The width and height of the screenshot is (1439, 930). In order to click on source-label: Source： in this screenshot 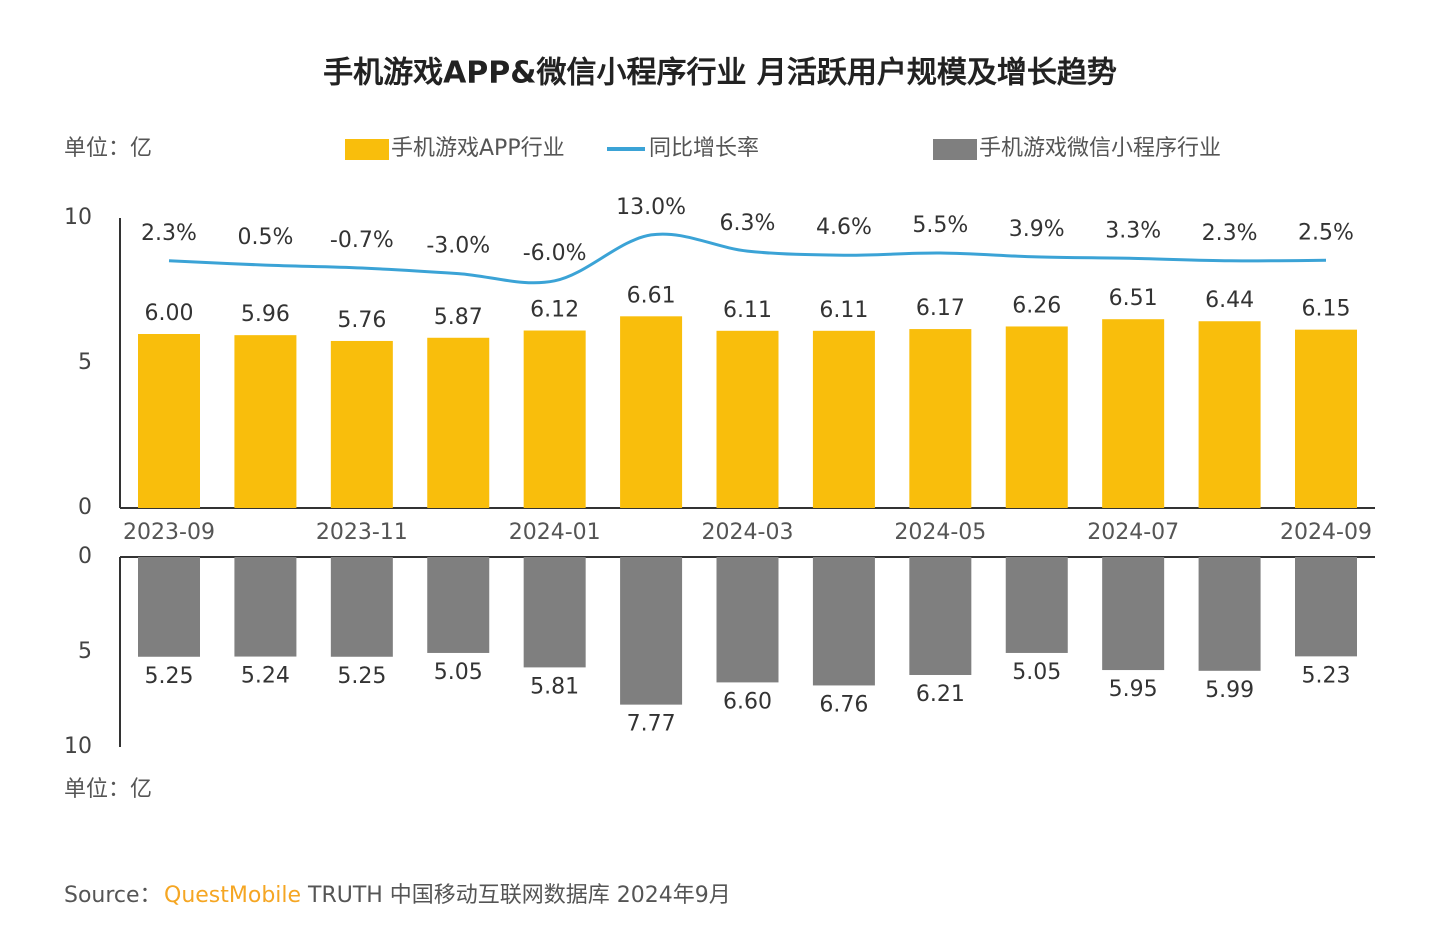, I will do `click(113, 895)`.